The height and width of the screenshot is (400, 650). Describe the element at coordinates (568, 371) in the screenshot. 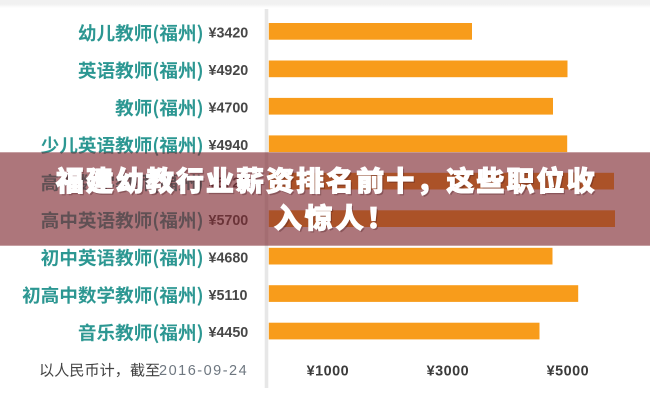

I see `svg-text: ¥5000` at that location.